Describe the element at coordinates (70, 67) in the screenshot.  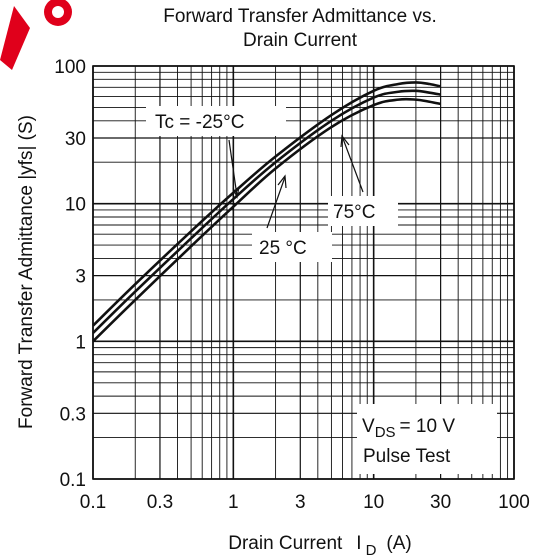
I see `y-tick-label: 100` at that location.